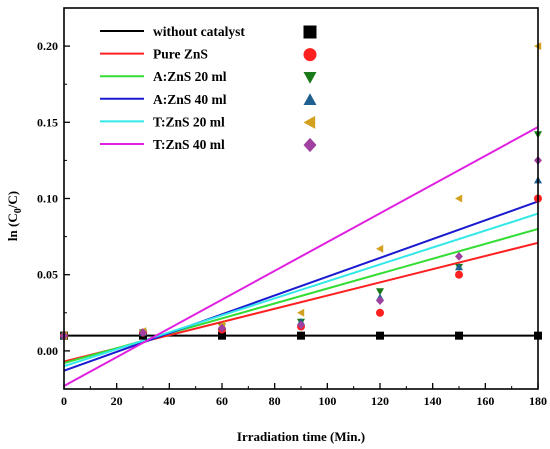 This screenshot has height=449, width=550. What do you see at coordinates (190, 99) in the screenshot?
I see `legend-label: A:ZnS 40 ml` at bounding box center [190, 99].